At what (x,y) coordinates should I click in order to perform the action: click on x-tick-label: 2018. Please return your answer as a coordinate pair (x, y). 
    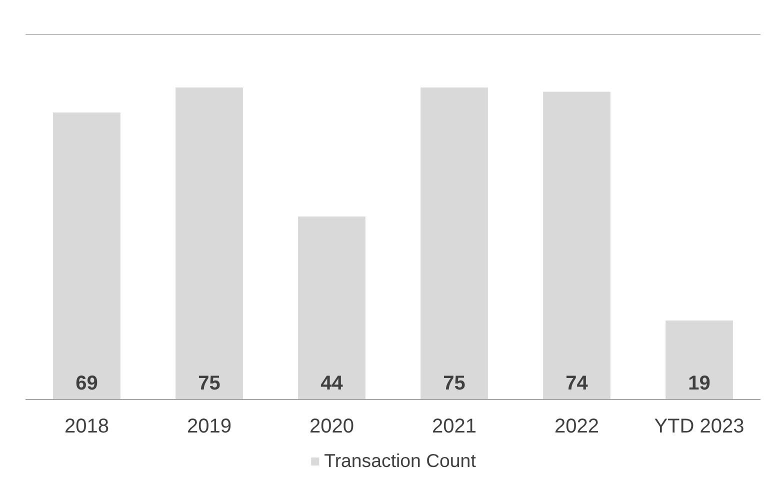
    Looking at the image, I should click on (87, 427).